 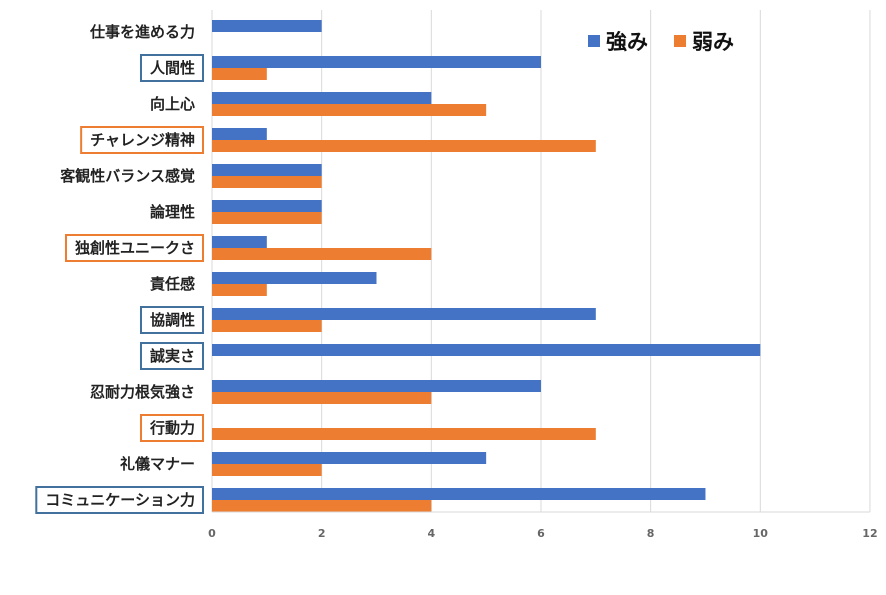 What do you see at coordinates (651, 533) in the screenshot?
I see `x-tick-label: 8` at bounding box center [651, 533].